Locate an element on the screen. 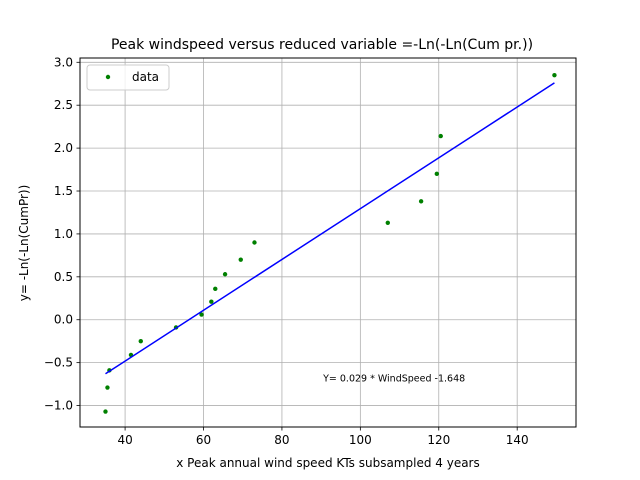 This screenshot has height=480, width=640. legend: data is located at coordinates (128, 77).